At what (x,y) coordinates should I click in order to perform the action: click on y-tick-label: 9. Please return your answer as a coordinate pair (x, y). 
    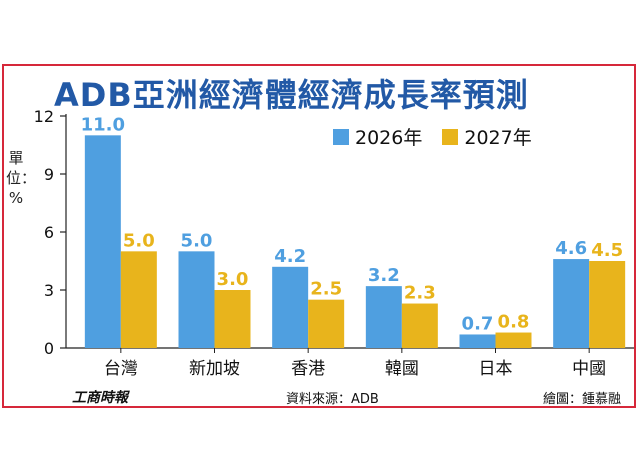
    Looking at the image, I should click on (49, 174).